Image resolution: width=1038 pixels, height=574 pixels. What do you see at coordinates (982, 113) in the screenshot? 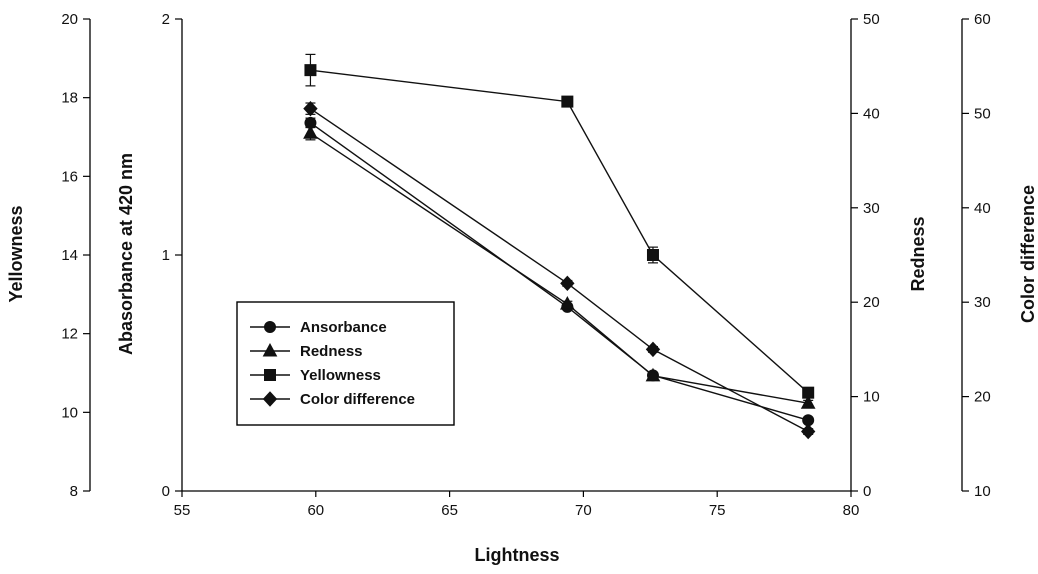
I see `color-difference-tick-label: 50` at bounding box center [982, 113].